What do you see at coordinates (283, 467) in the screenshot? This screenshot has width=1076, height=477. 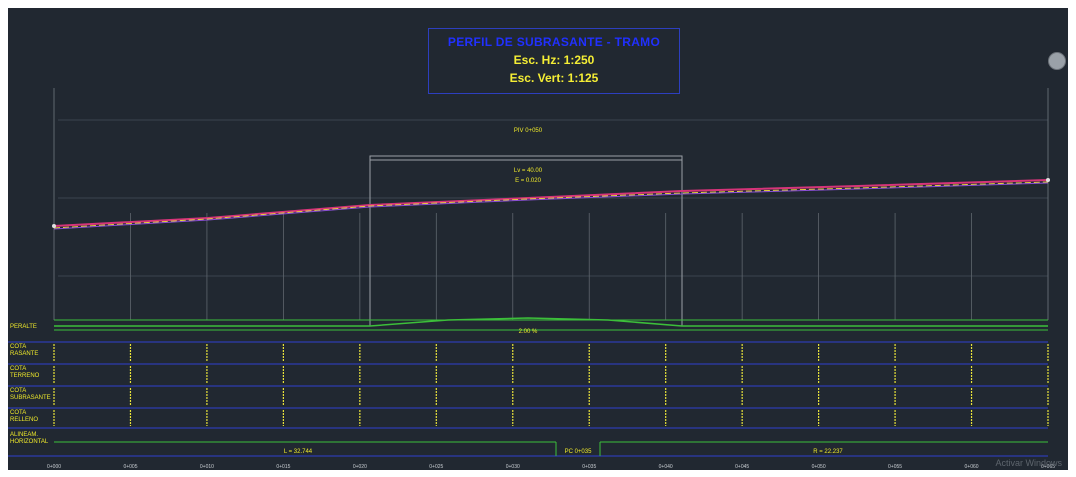 I see `station-label: 0+015` at bounding box center [283, 467].